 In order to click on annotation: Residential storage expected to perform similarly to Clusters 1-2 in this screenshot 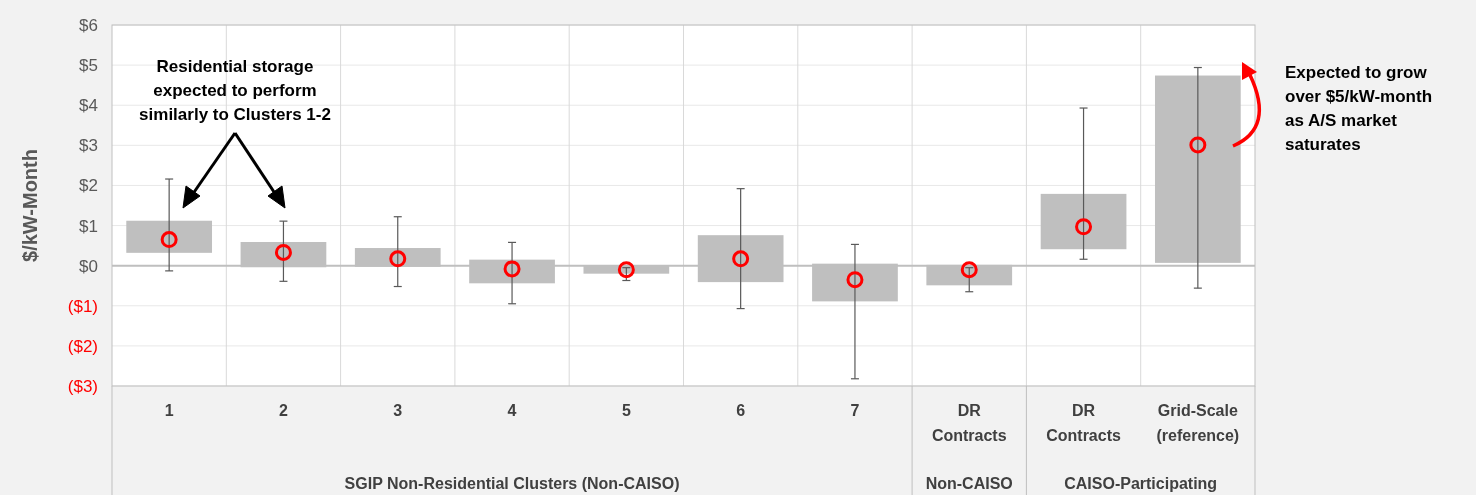, I will do `click(235, 90)`.